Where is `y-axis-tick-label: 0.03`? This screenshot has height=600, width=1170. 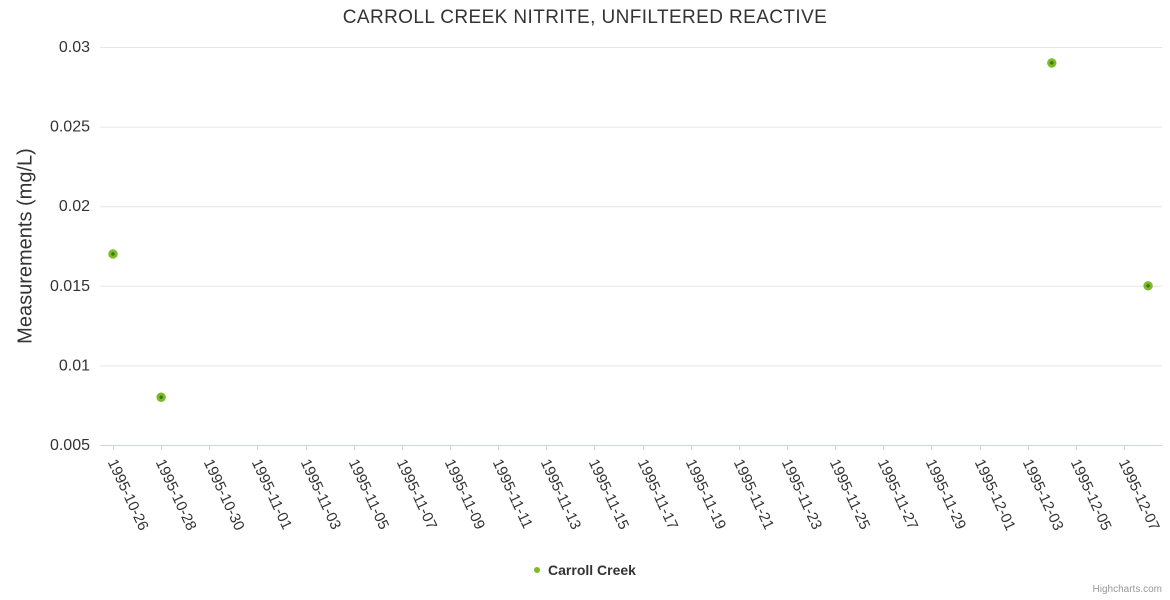 y-axis-tick-label: 0.03 is located at coordinates (74, 47).